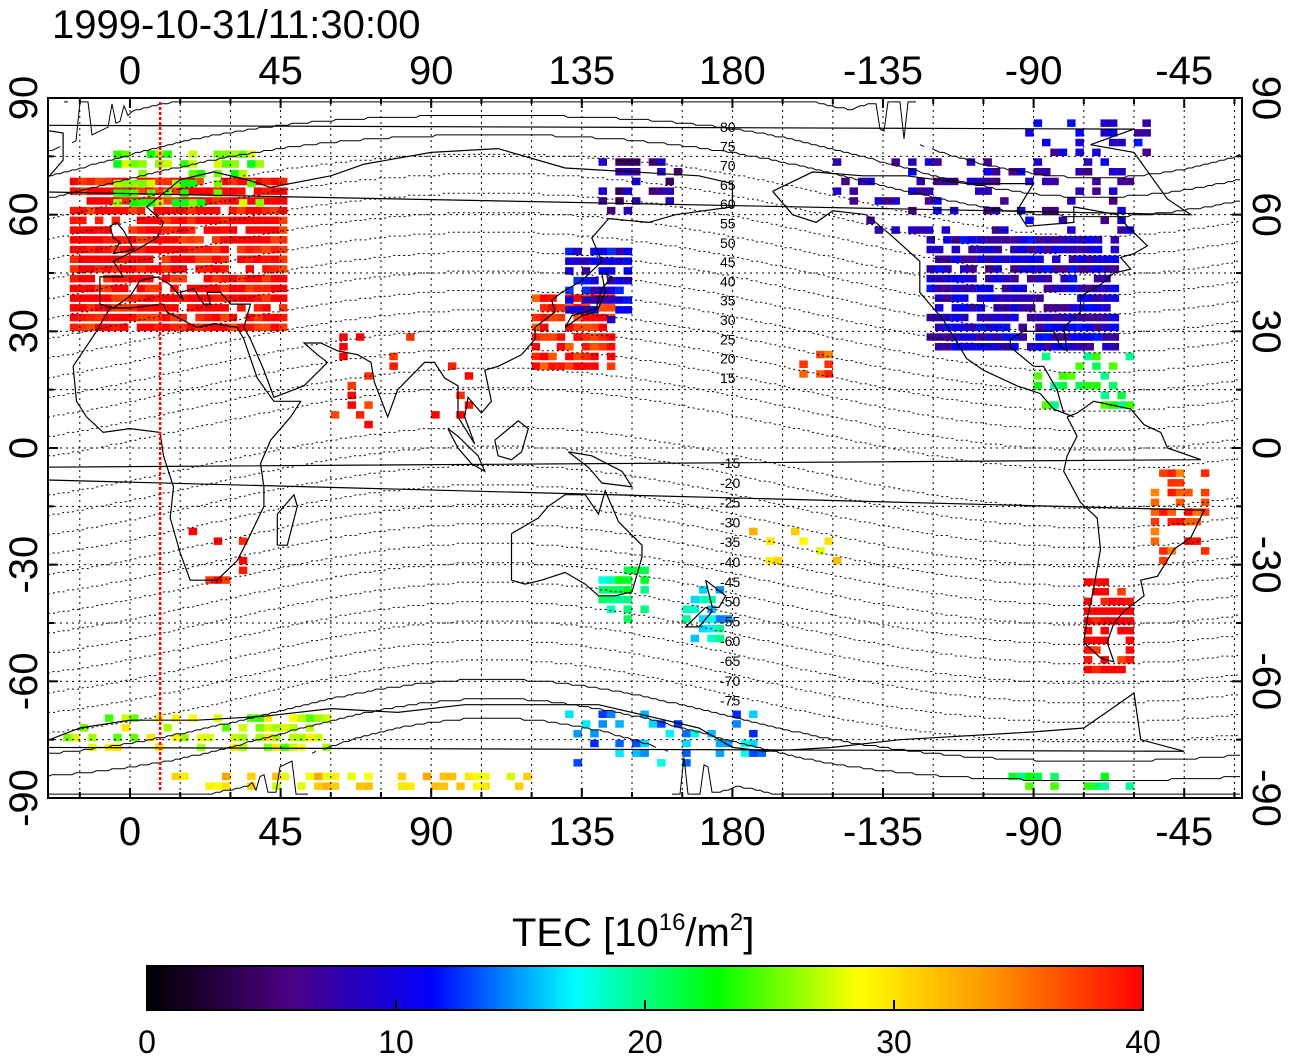 Image resolution: width=1292 pixels, height=1062 pixels. Describe the element at coordinates (243, 560) in the screenshot. I see `tec-cell-africa-south` at that location.